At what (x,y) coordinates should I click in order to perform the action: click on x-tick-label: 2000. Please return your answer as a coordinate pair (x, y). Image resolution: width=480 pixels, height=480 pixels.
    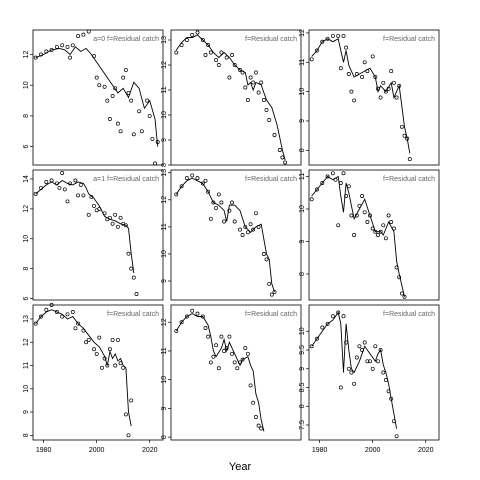
    Looking at the image, I should click on (97, 450).